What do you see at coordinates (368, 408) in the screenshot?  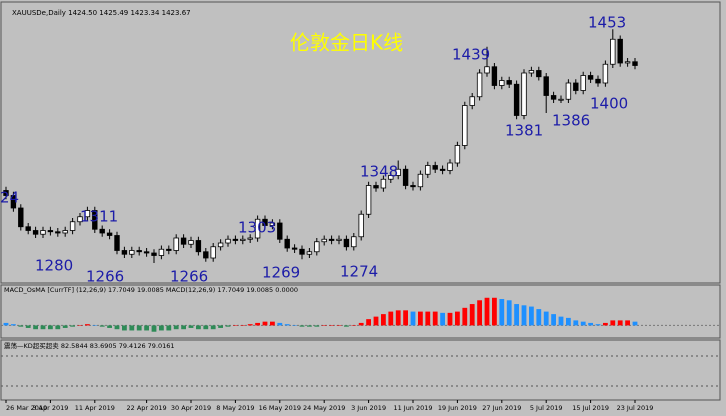 I see `x-tick-label: 3 Jun 2019` at bounding box center [368, 408].